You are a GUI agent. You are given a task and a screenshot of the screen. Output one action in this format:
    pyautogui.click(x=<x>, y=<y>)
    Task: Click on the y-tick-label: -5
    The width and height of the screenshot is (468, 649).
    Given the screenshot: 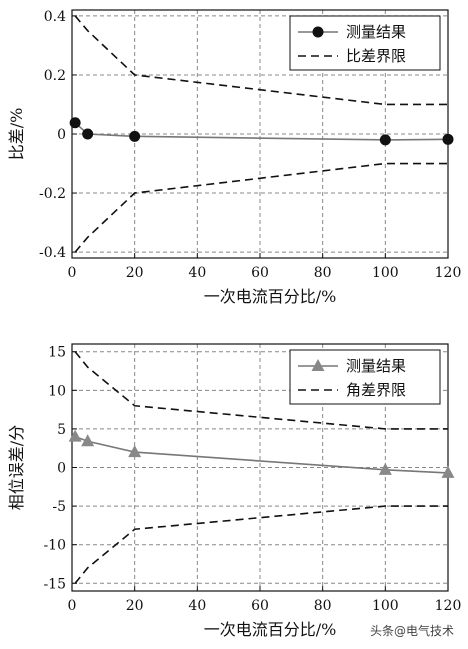 What is the action you would take?
    pyautogui.click(x=59, y=507)
    